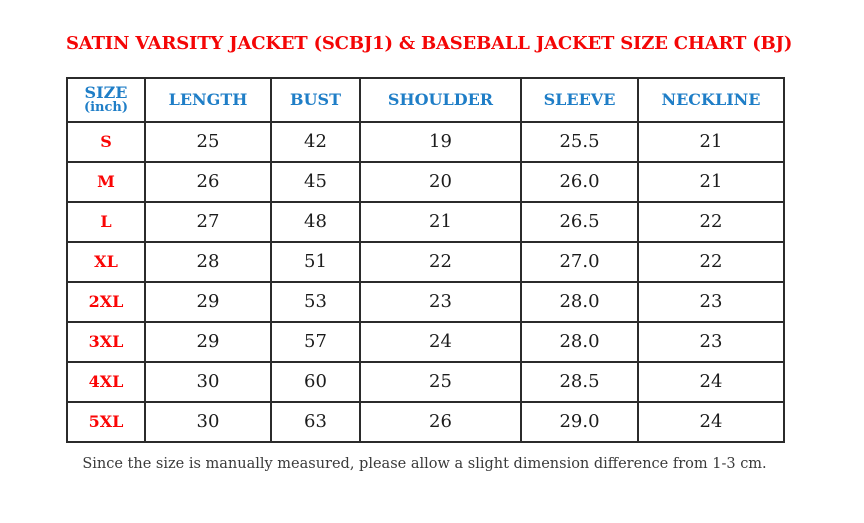  I want to click on cell-bust: 57, so click(315, 341).